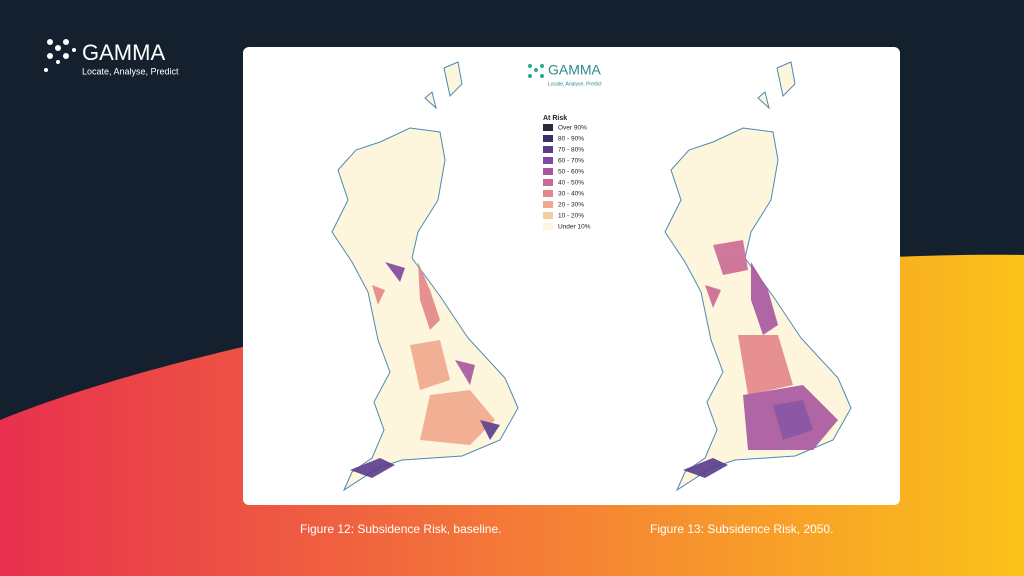 The width and height of the screenshot is (1024, 576). Describe the element at coordinates (400, 529) in the screenshot. I see `caption: Figure 12: Subsidence Risk, baseline.` at that location.